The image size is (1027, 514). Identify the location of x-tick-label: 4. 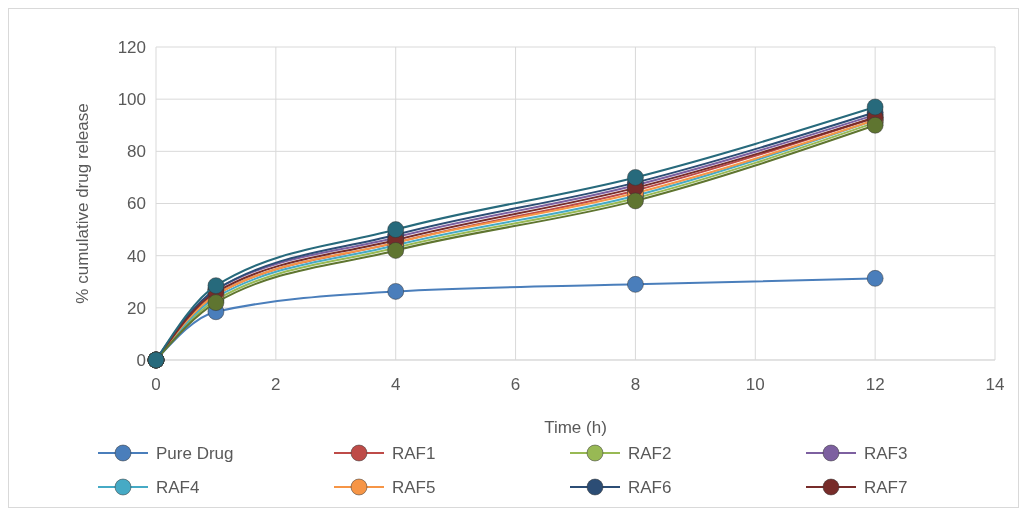
(395, 384).